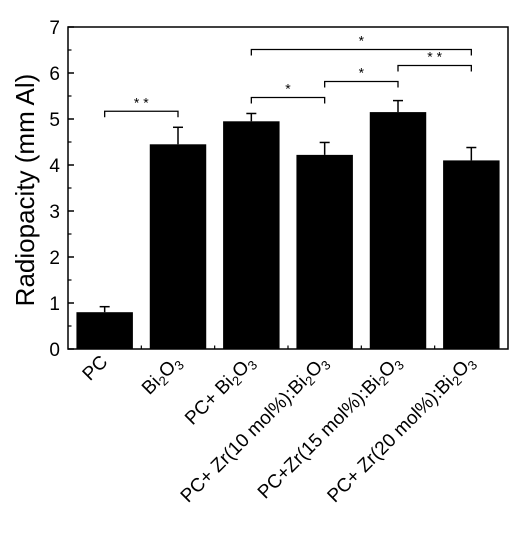 Image resolution: width=520 pixels, height=550 pixels. What do you see at coordinates (54, 166) in the screenshot?
I see `y-tick-label: 4` at bounding box center [54, 166].